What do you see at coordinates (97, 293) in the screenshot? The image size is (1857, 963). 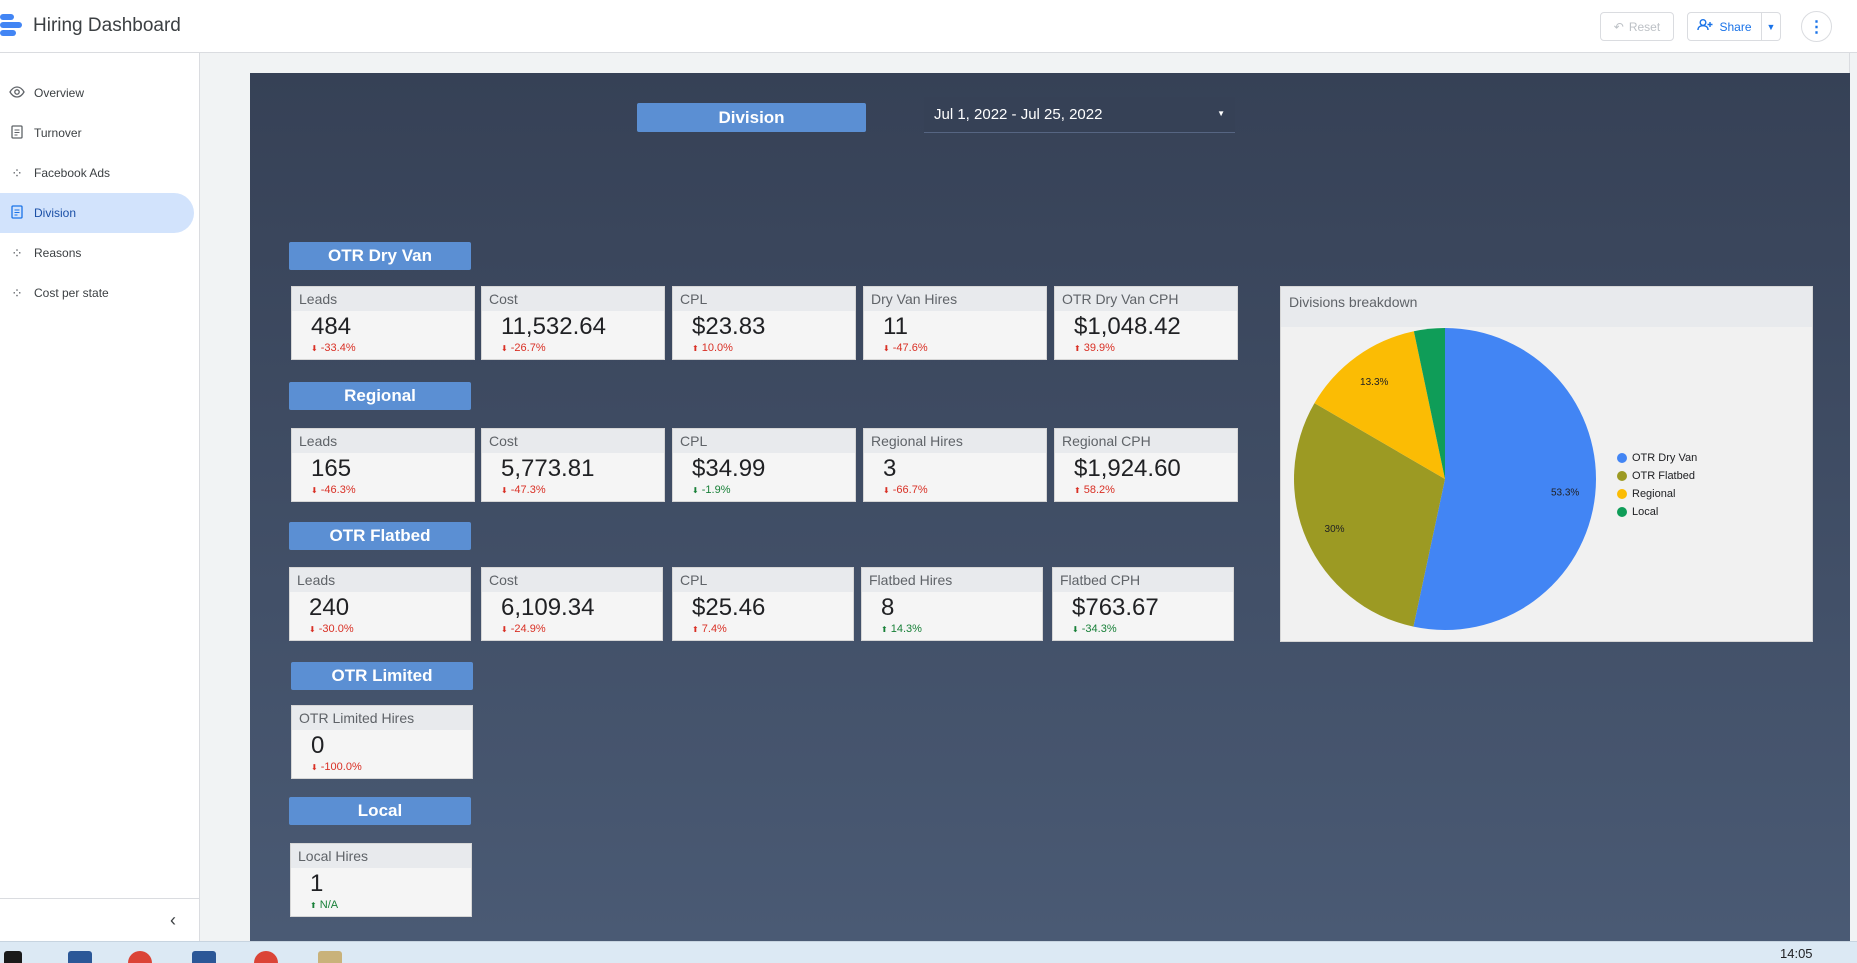 I see `nav-item-cost-per-state: ⁘ Cost per state` at bounding box center [97, 293].